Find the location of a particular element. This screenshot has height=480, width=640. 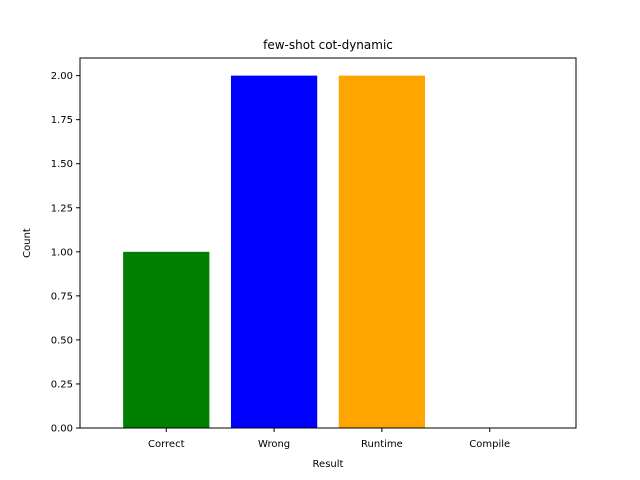

y-axis-ticks: 0.00 0.25 0.50 0.75 1.00 1.25 1.50 1.75 2.00 is located at coordinates (65, 253).